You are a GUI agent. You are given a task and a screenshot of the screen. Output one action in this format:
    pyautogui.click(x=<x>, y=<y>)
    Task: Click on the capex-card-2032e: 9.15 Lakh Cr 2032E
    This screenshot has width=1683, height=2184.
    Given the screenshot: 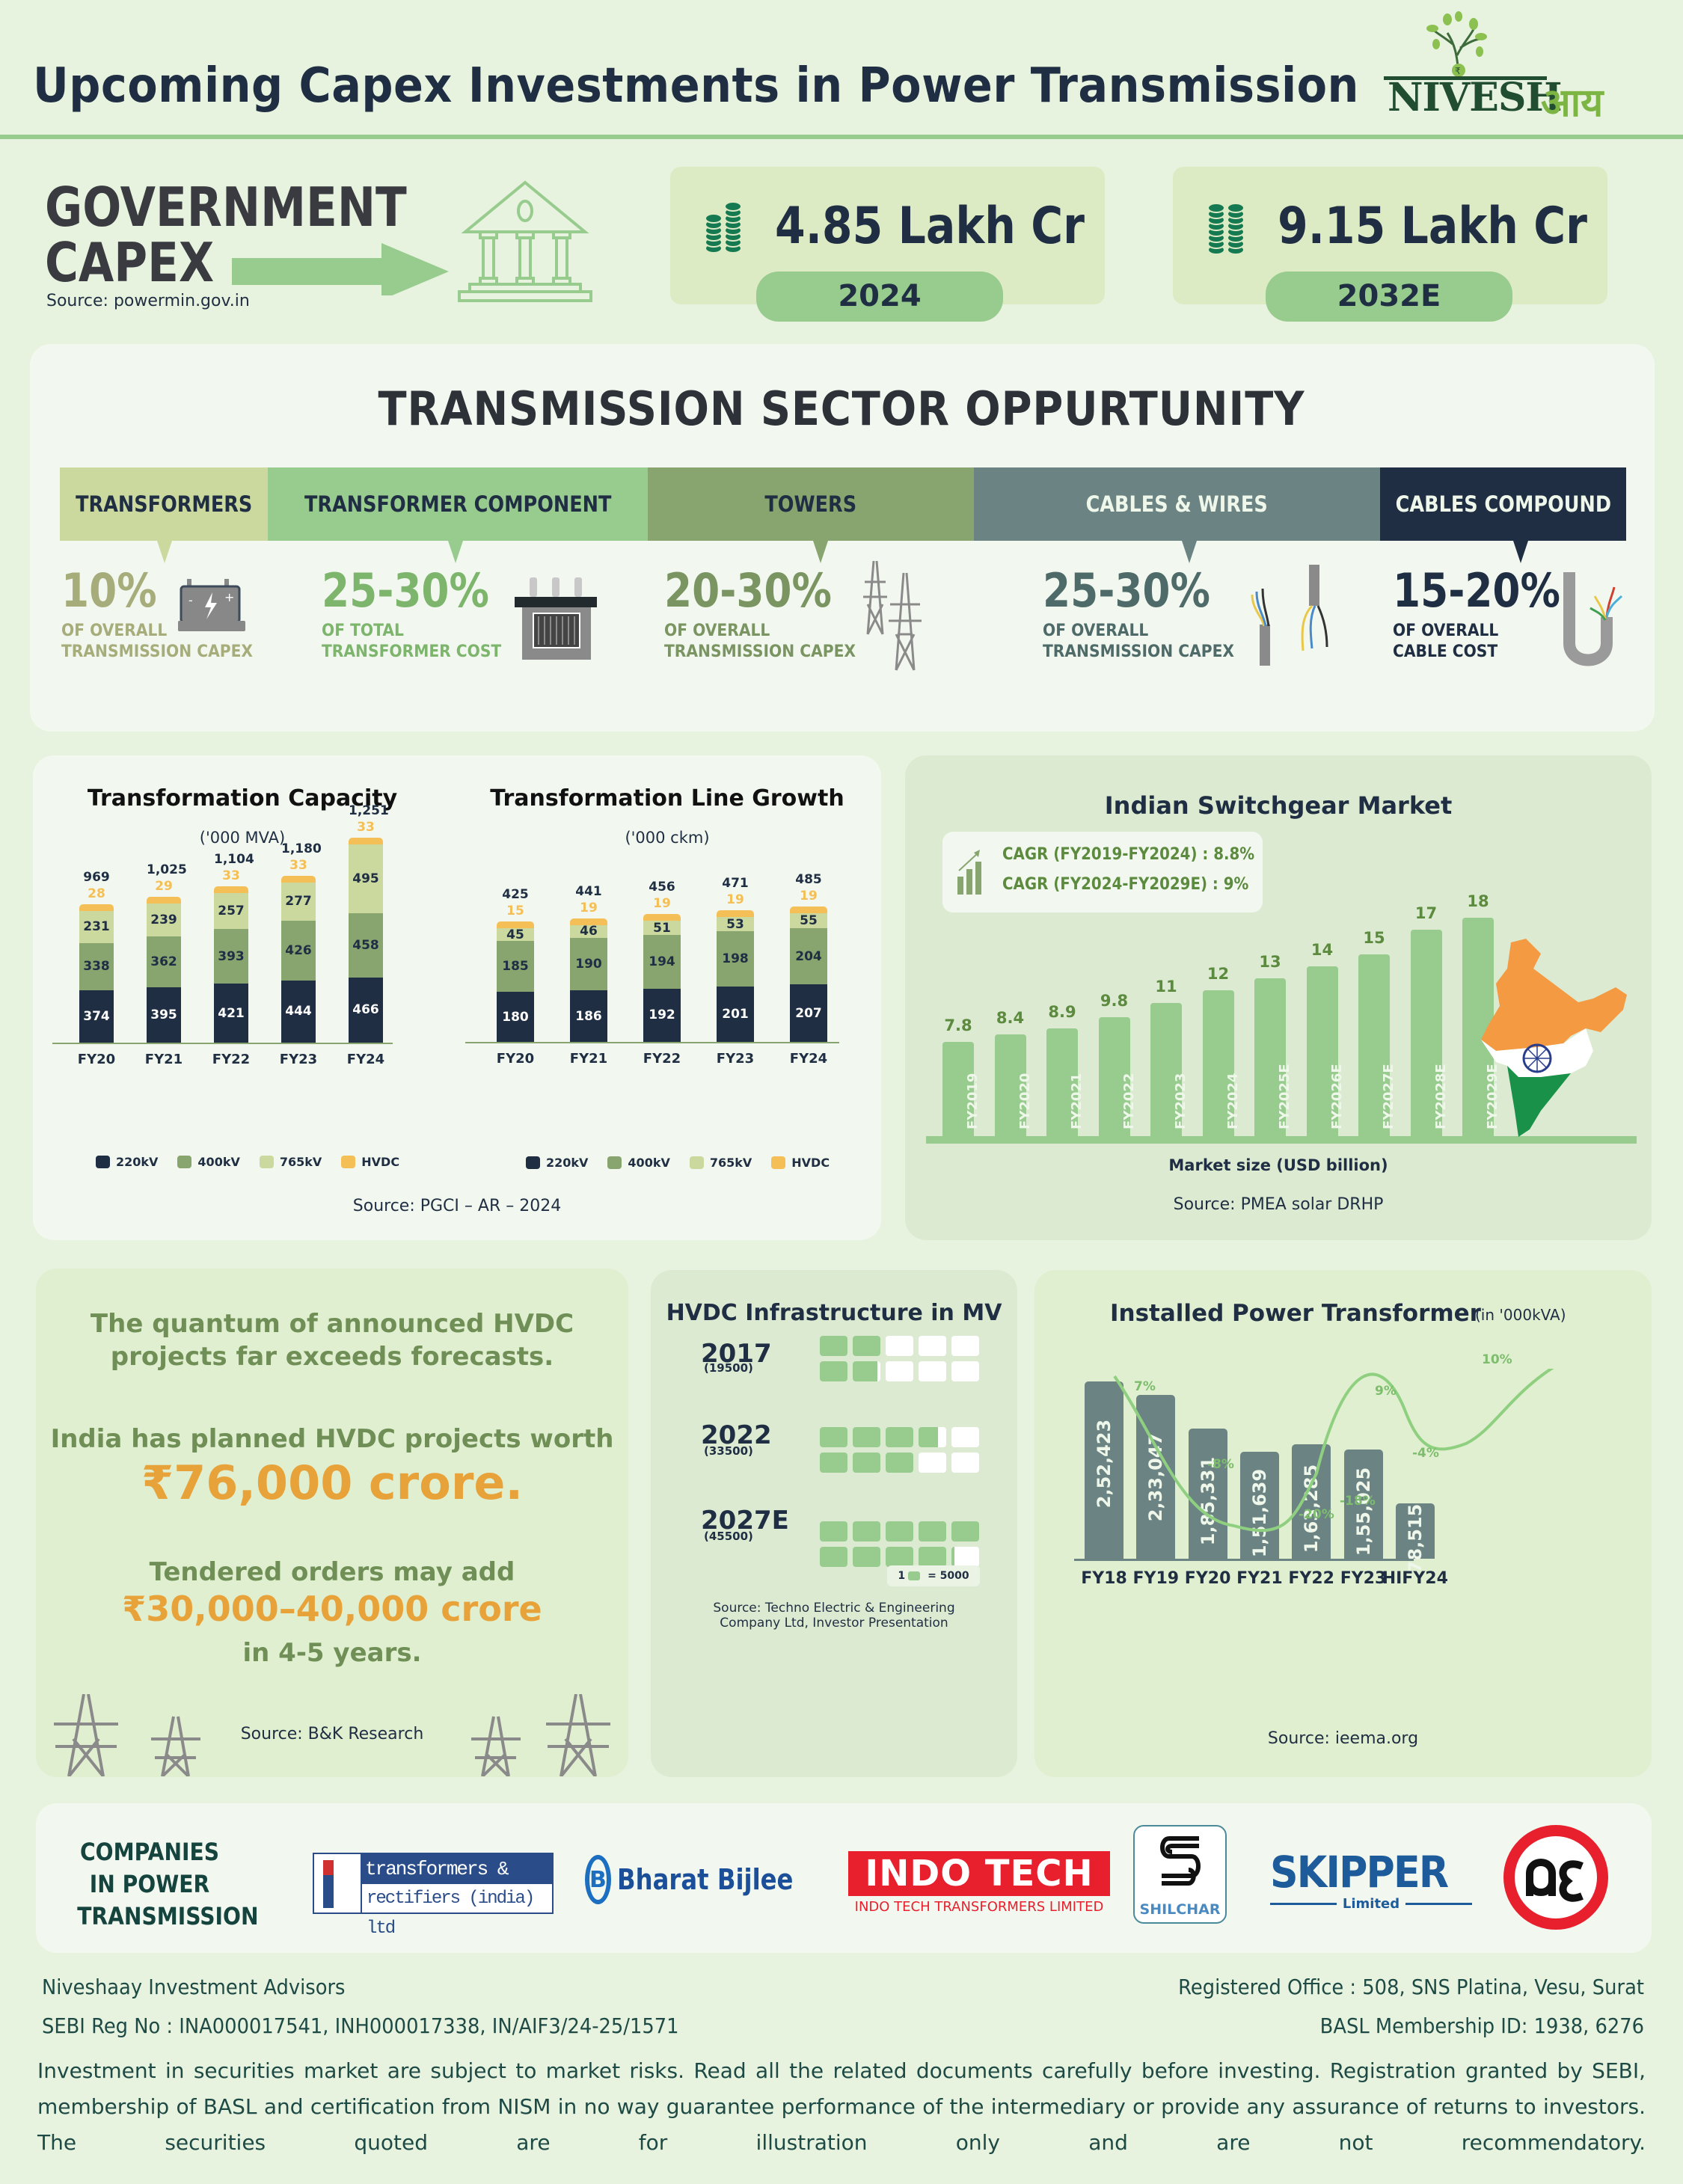 What is the action you would take?
    pyautogui.click(x=1390, y=244)
    